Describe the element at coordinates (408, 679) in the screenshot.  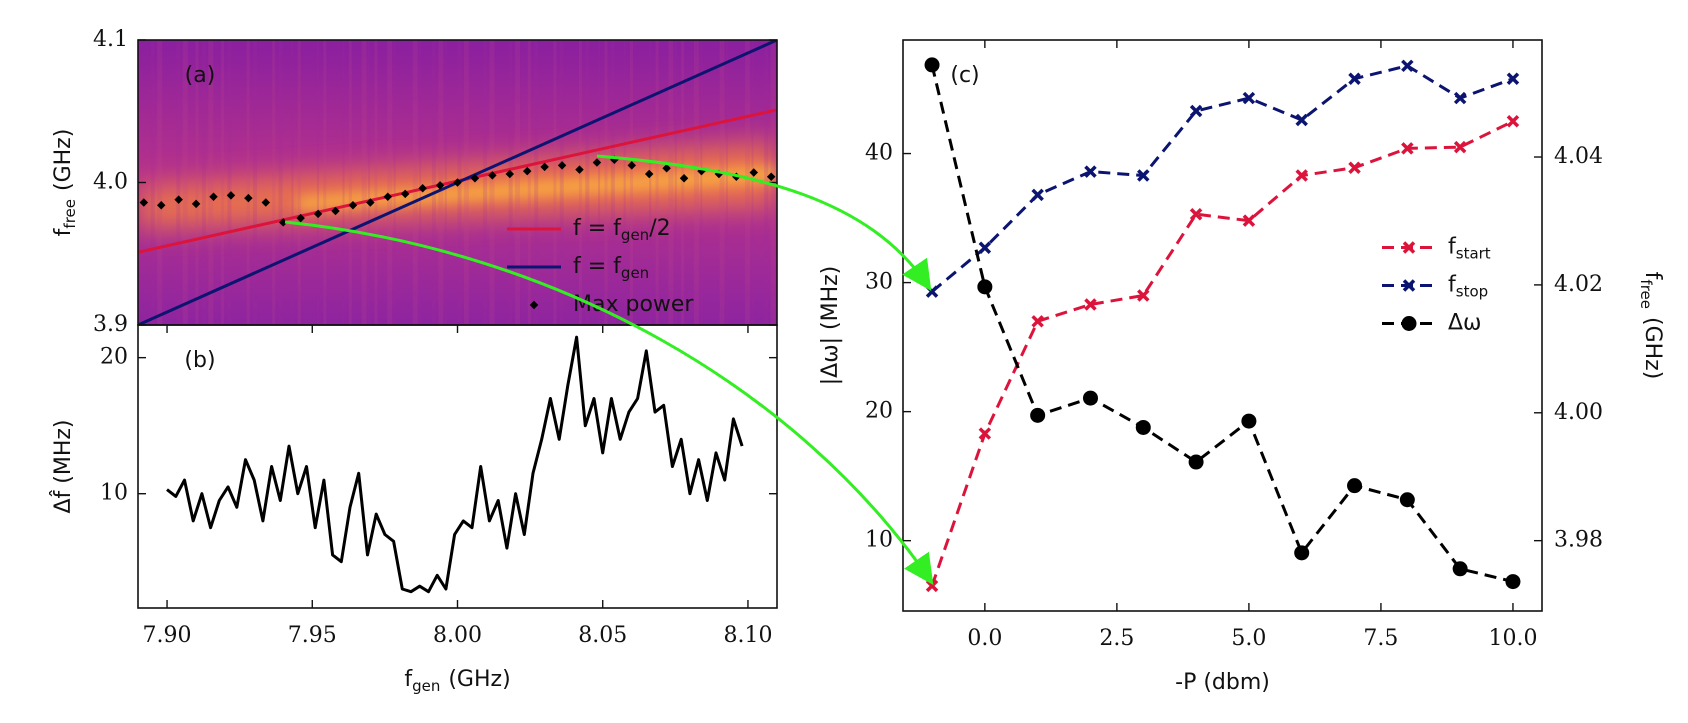
I see `x-axis-label-part: f` at that location.